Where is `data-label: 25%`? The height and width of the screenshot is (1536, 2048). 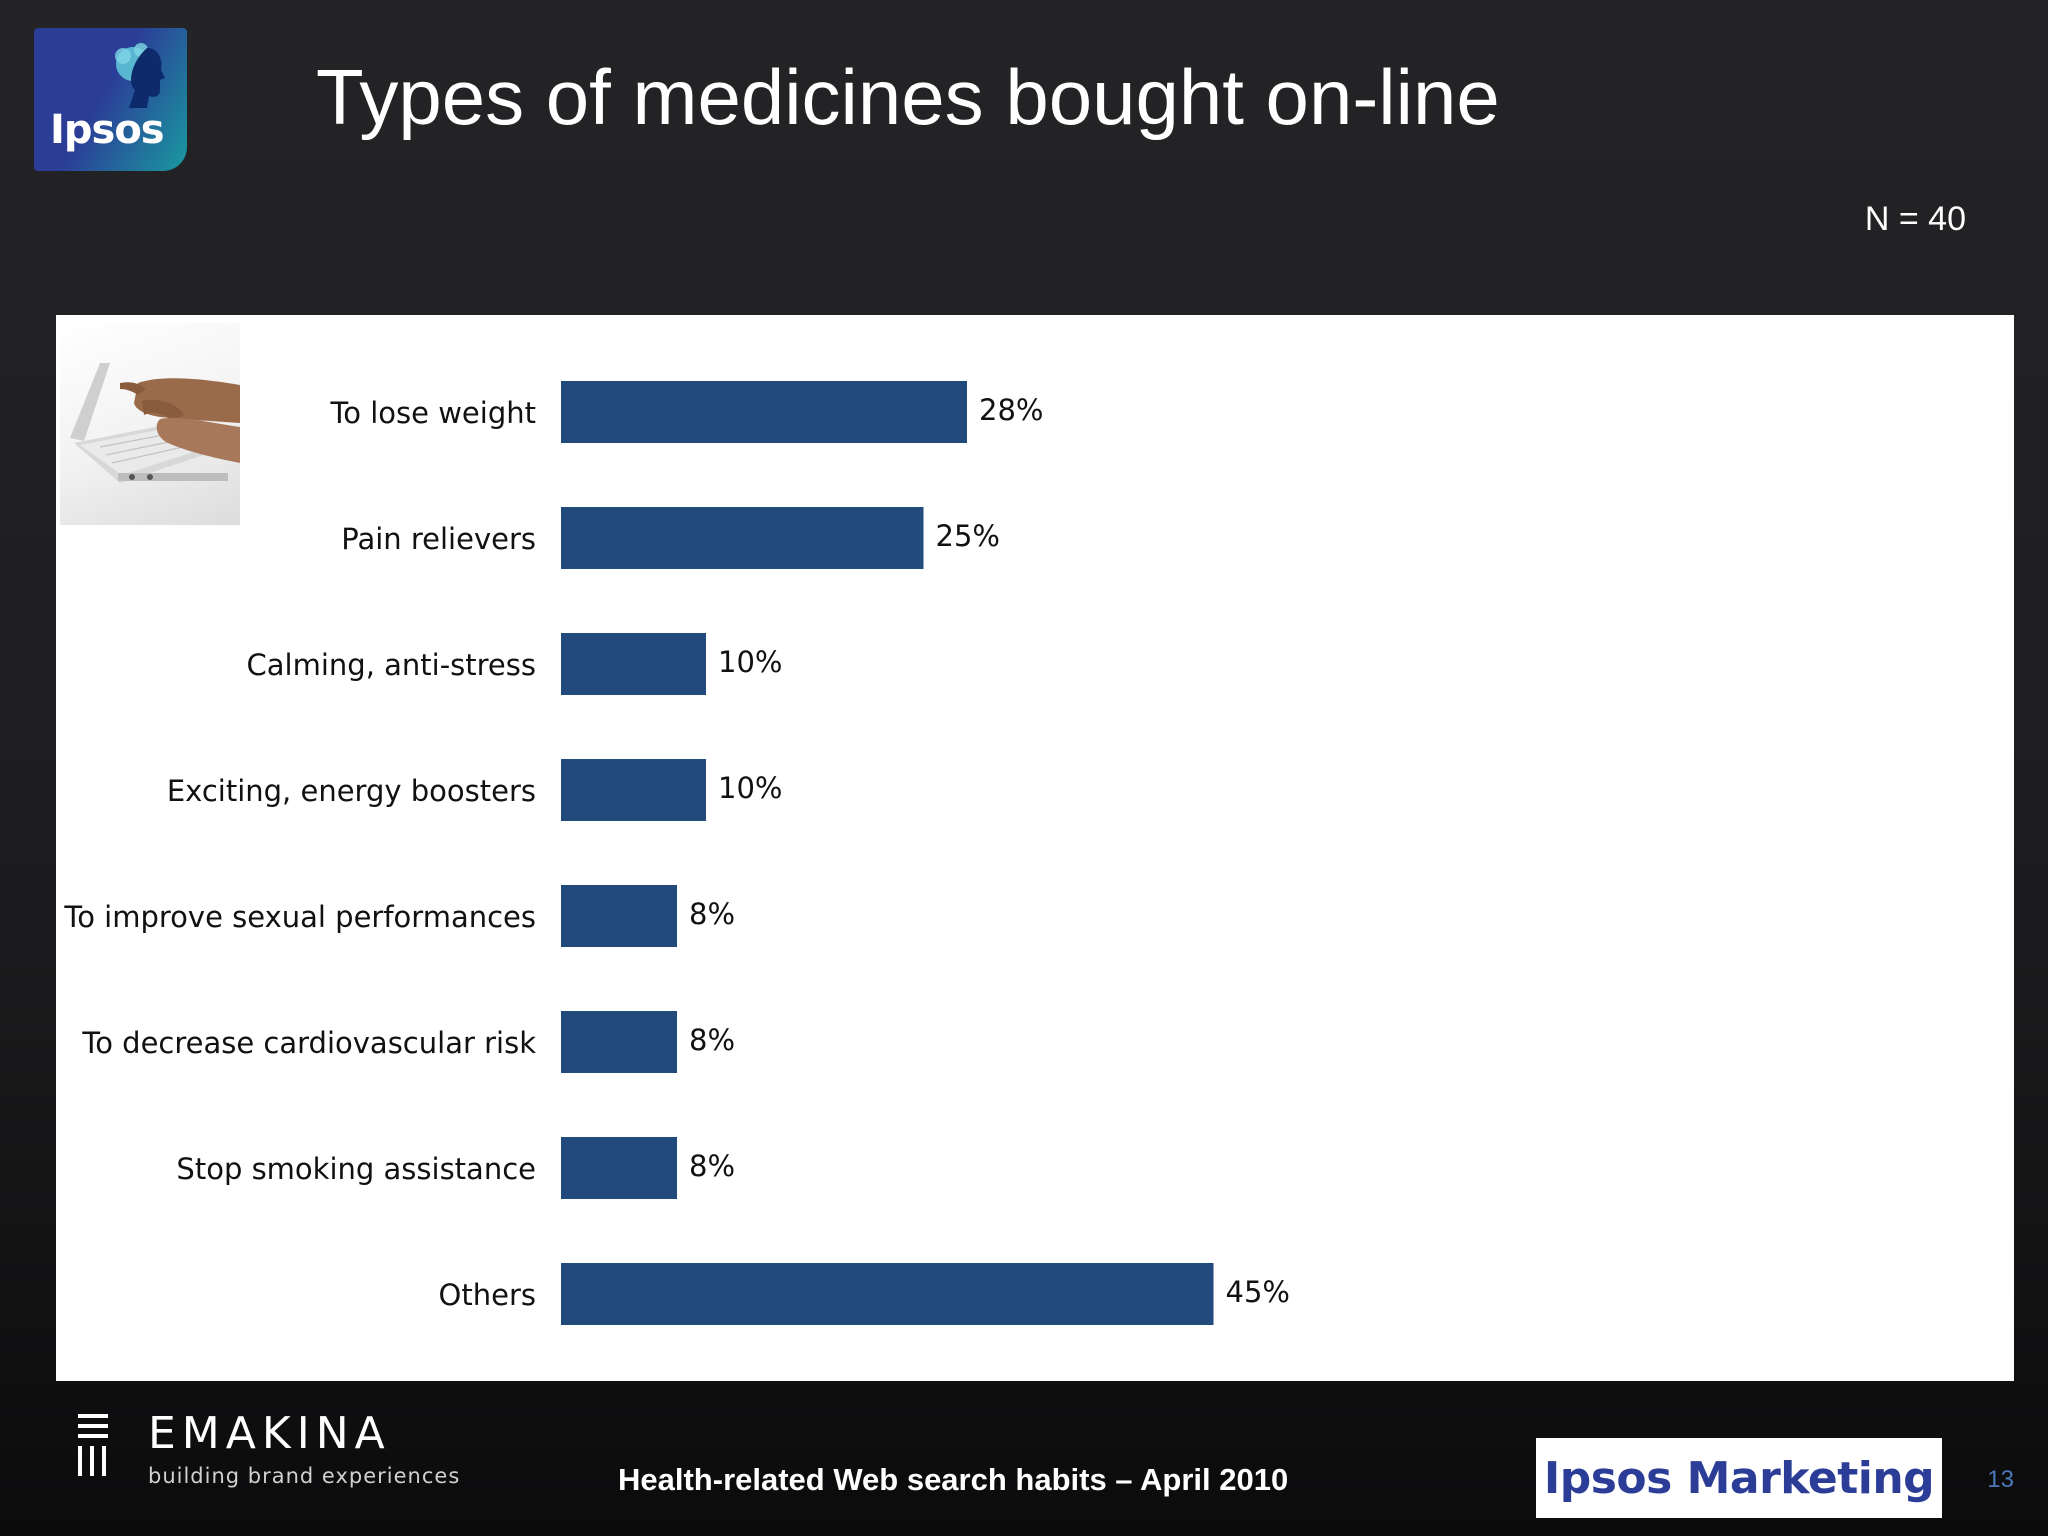
data-label: 25% is located at coordinates (968, 536).